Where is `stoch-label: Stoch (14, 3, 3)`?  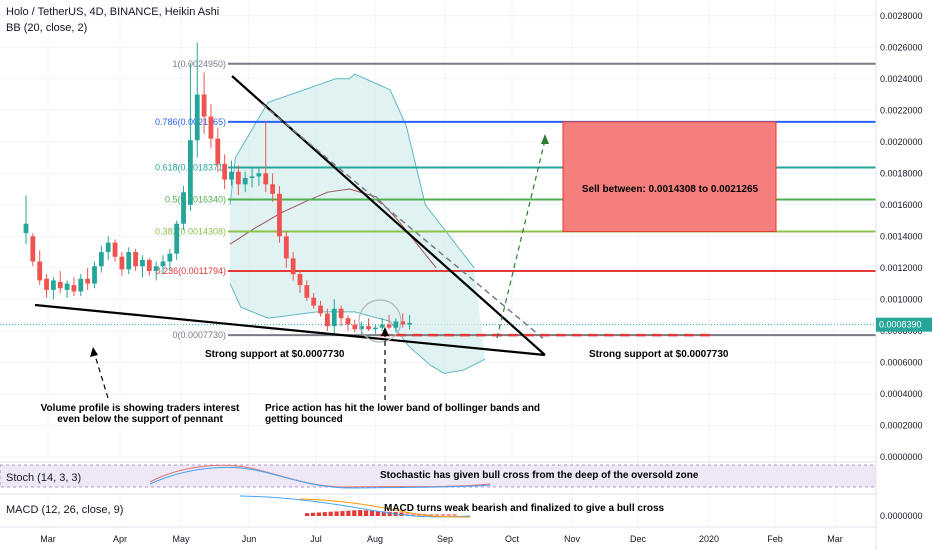 stoch-label: Stoch (14, 3, 3) is located at coordinates (44, 478).